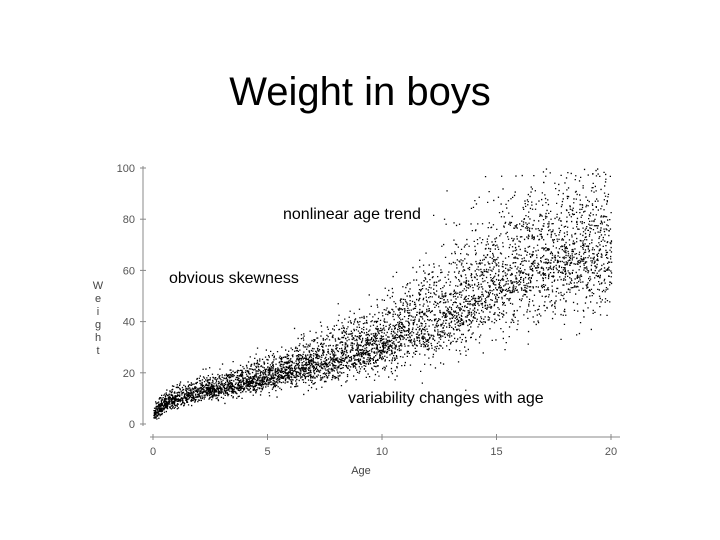 The image size is (720, 540). I want to click on annotation-variability-changes-with-age: variability changes with age, so click(446, 398).